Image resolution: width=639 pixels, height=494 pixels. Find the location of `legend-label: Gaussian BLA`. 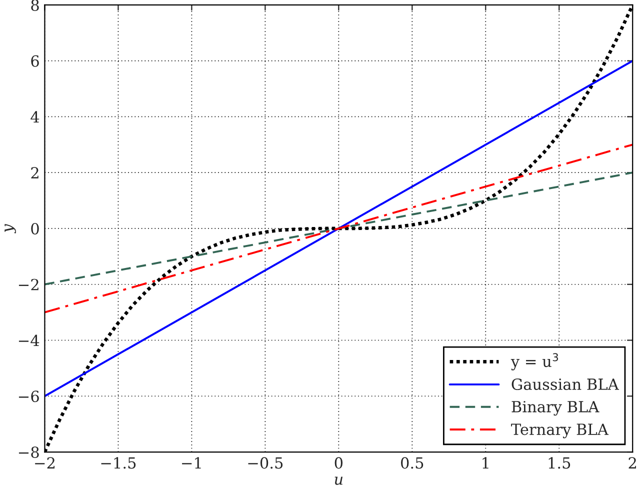

legend-label: Gaussian BLA is located at coordinates (566, 384).